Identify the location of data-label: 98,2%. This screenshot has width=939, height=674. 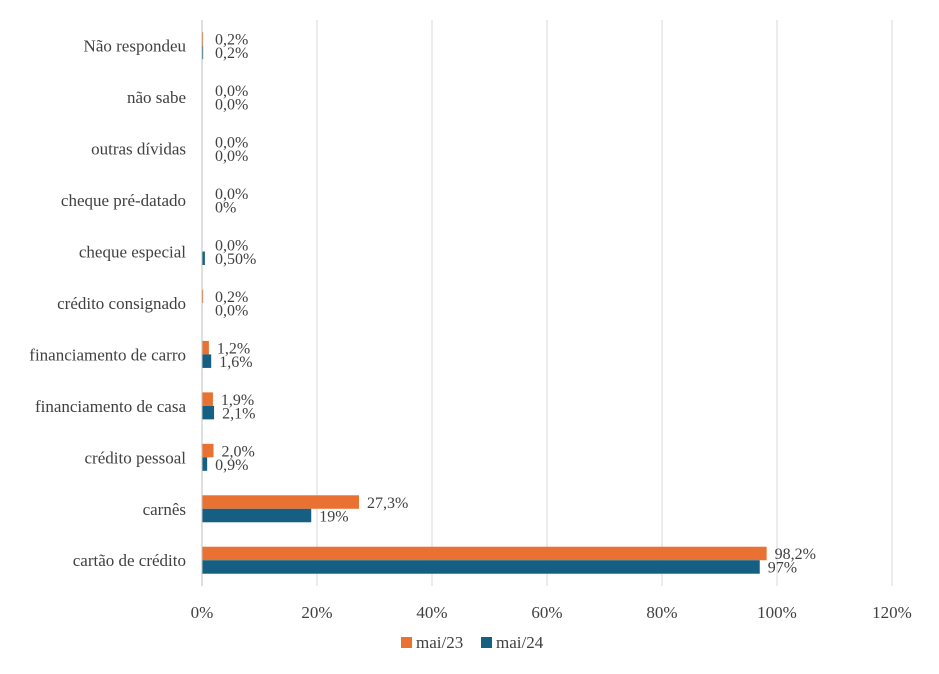
(795, 554).